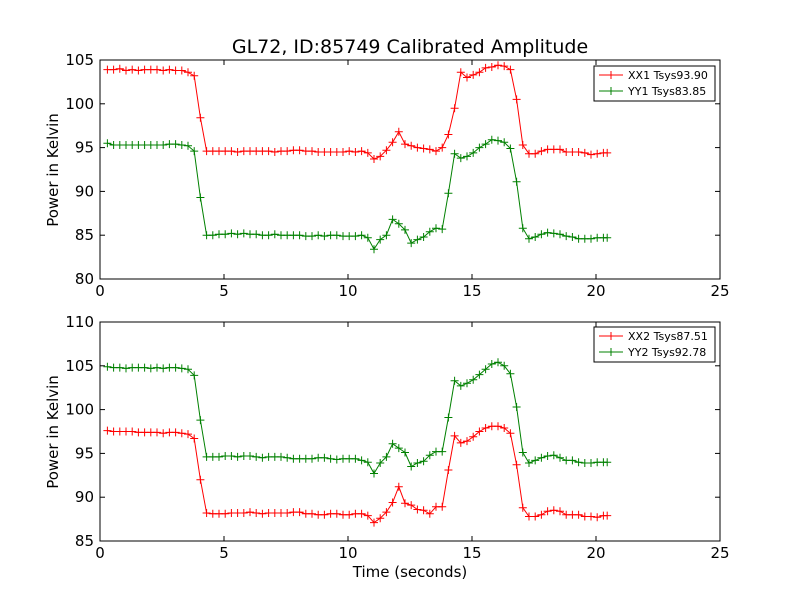  Describe the element at coordinates (84, 191) in the screenshot. I see `top-y-tick-label: 90` at that location.